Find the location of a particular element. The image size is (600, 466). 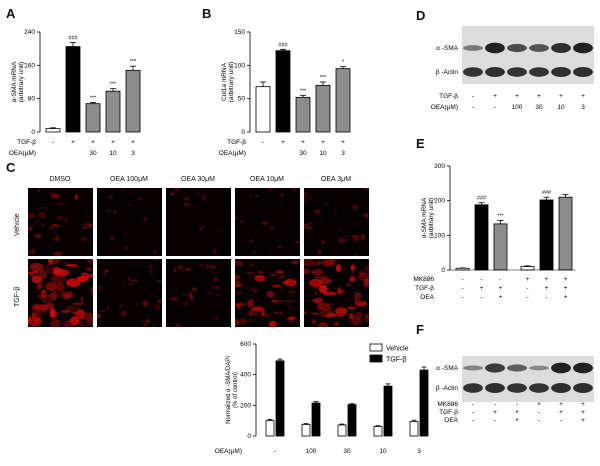

y-axis-label: (arbitrary unit) is located at coordinates (431, 218).